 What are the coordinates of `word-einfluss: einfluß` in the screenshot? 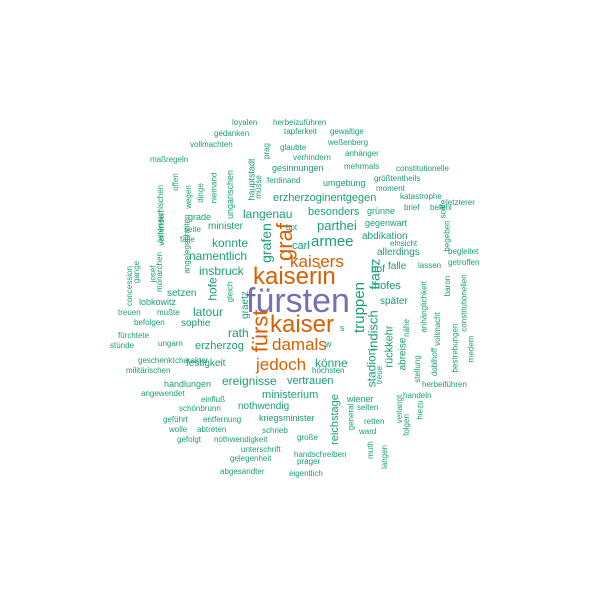 It's located at (213, 399).